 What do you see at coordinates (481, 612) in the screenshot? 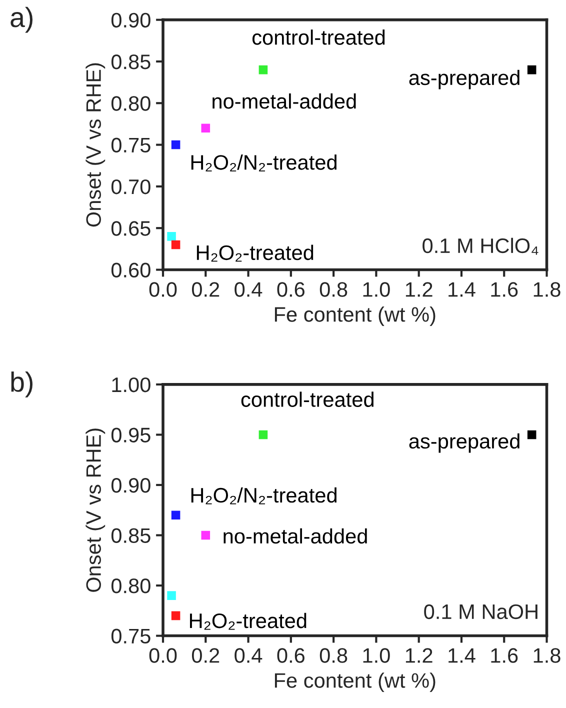
I see `annotation: 0.1 M NaOH` at bounding box center [481, 612].